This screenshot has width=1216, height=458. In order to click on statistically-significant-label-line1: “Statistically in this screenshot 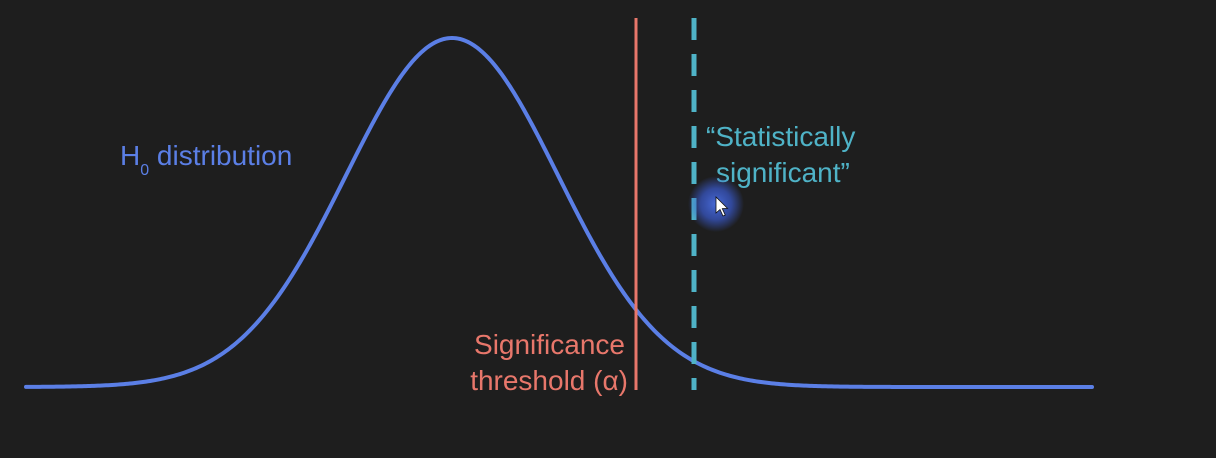, I will do `click(780, 136)`.